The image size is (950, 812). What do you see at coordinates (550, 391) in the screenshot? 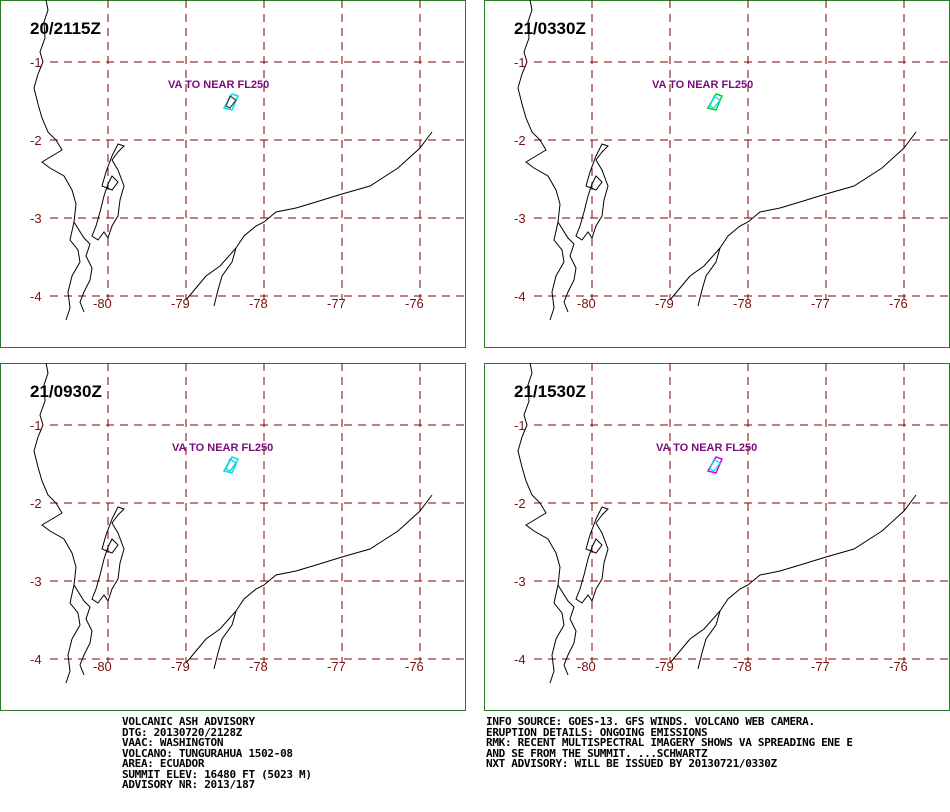
I see `valid-time-label: 21/1530Z` at bounding box center [550, 391].